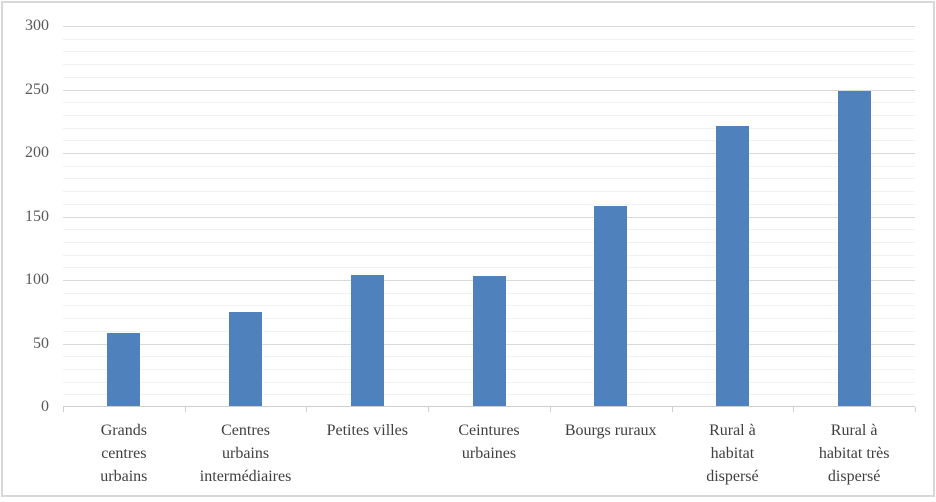 This screenshot has height=502, width=936. Describe the element at coordinates (37, 25) in the screenshot. I see `y-axis-tick-label: 300` at that location.